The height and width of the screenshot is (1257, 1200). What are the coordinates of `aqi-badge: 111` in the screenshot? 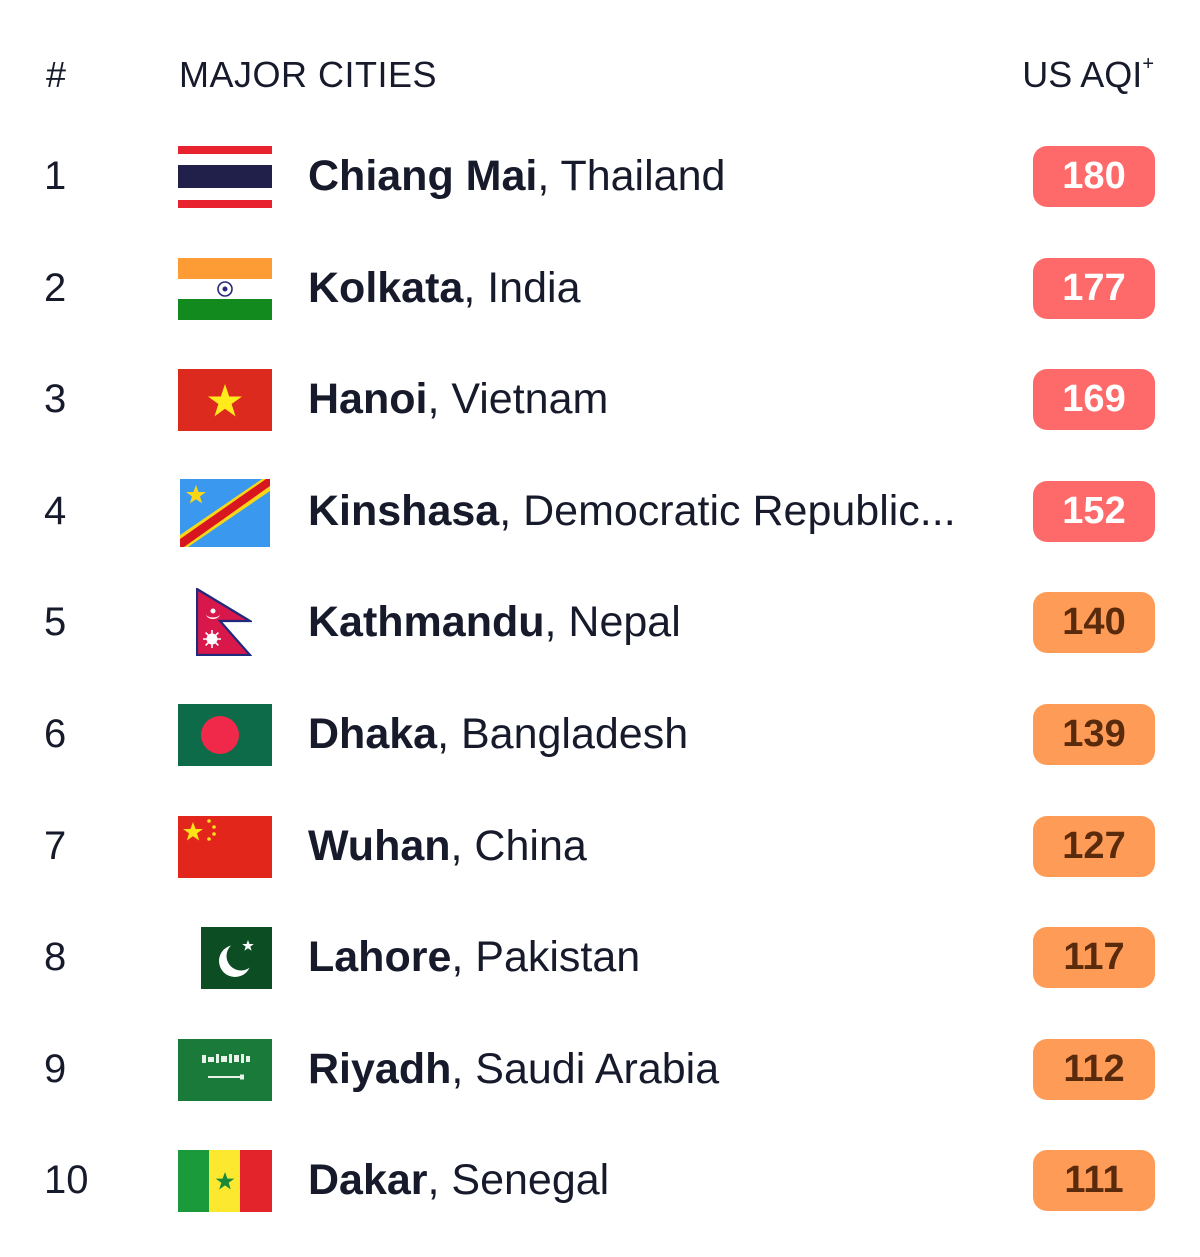 It's located at (1094, 1181).